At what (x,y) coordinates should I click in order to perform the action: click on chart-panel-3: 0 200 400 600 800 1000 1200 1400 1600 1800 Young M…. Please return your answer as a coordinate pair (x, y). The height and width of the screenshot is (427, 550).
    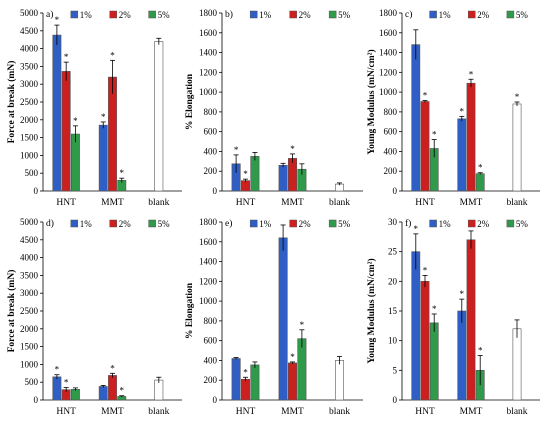
    Looking at the image, I should click on (453, 108).